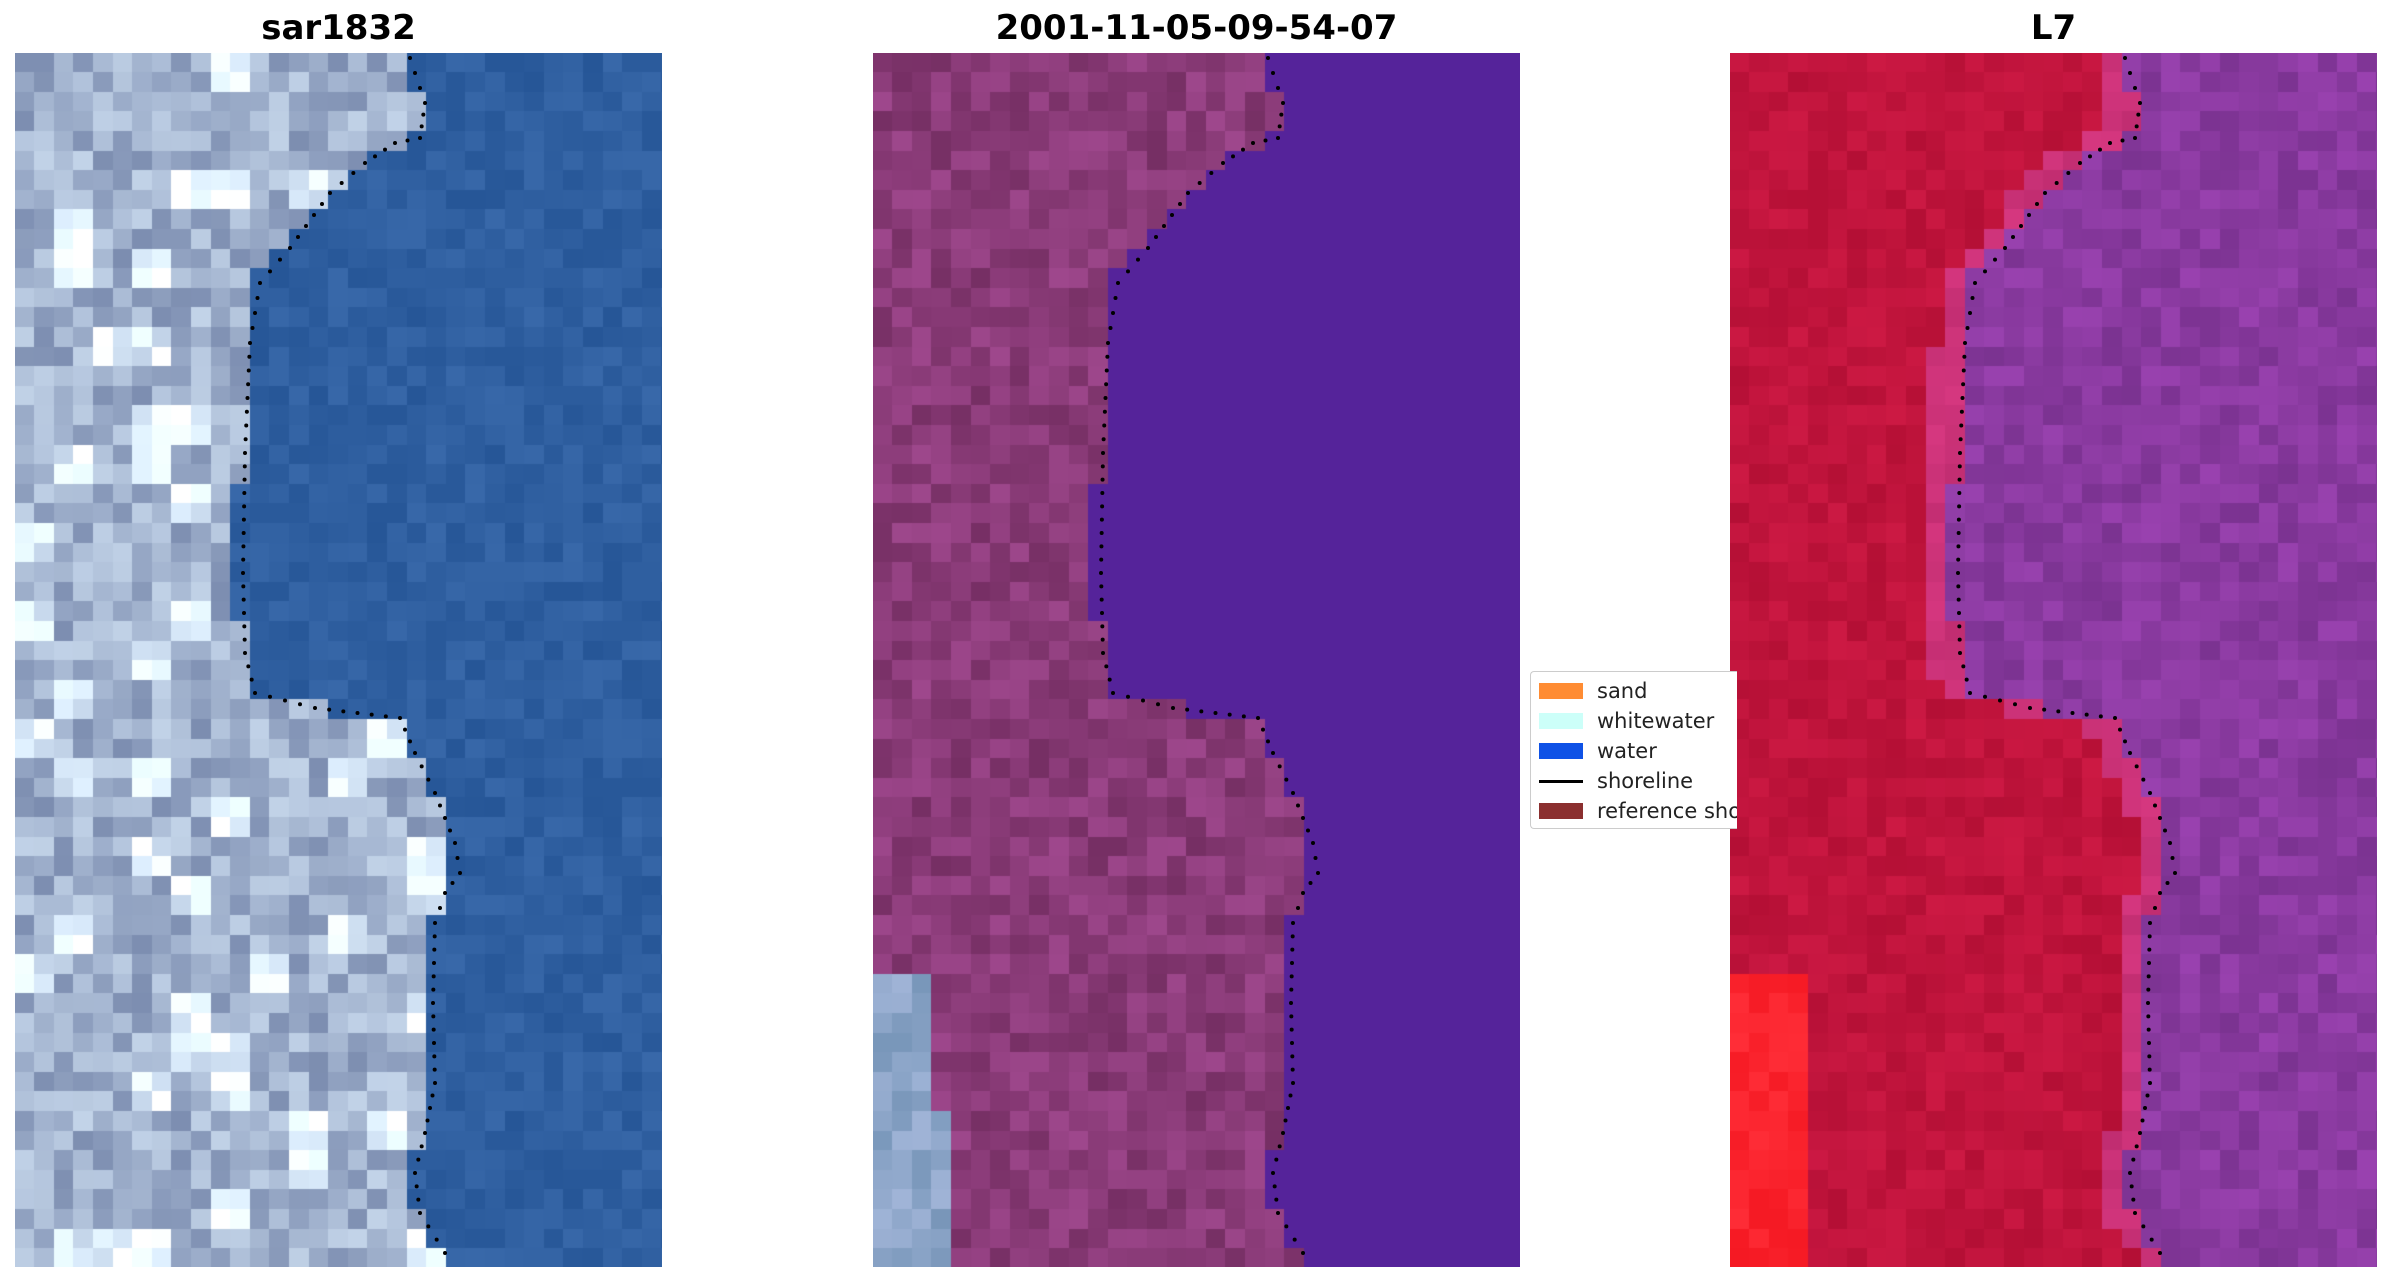 This screenshot has width=2391, height=1283. Describe the element at coordinates (1645, 781) in the screenshot. I see `legend-label-shoreline: shoreline` at that location.